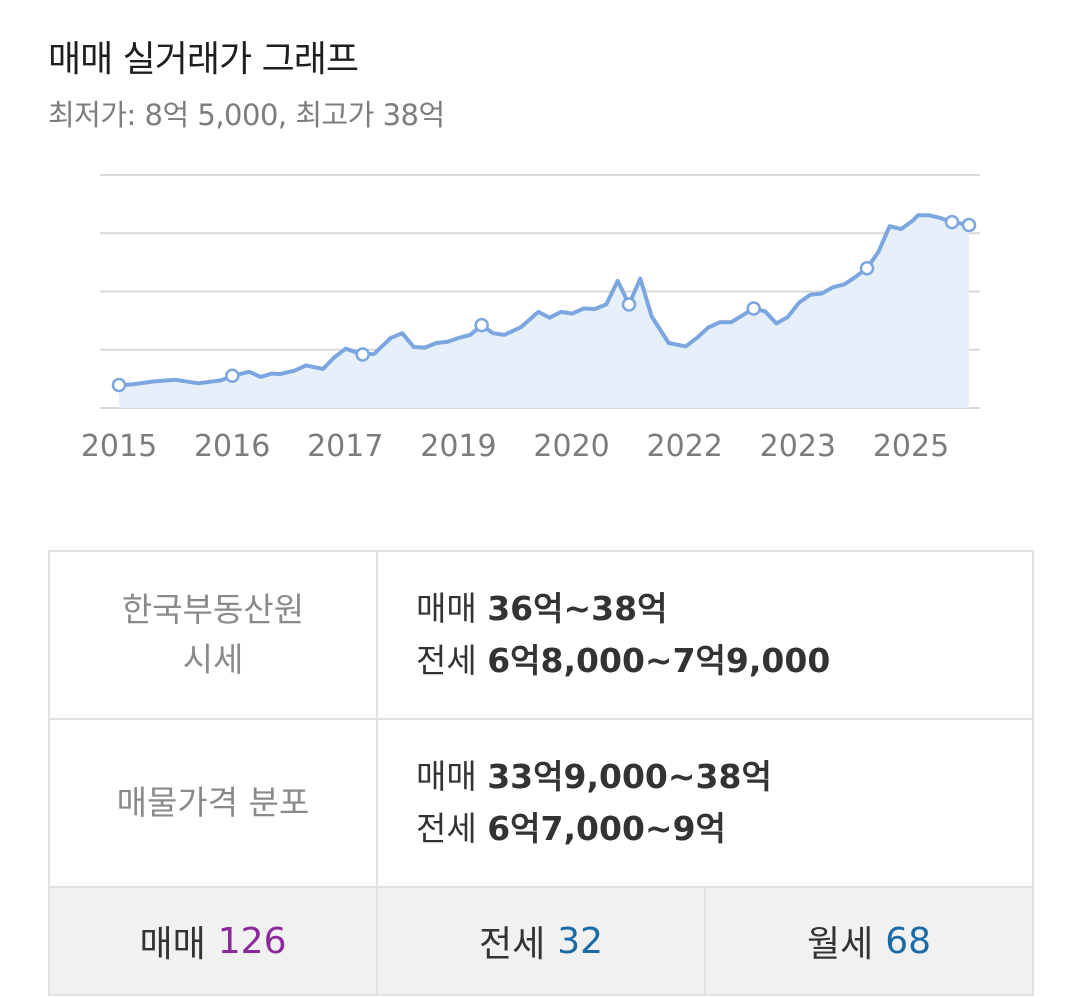  What do you see at coordinates (577, 608) in the screenshot?
I see `sale-value: 36억~38억` at bounding box center [577, 608].